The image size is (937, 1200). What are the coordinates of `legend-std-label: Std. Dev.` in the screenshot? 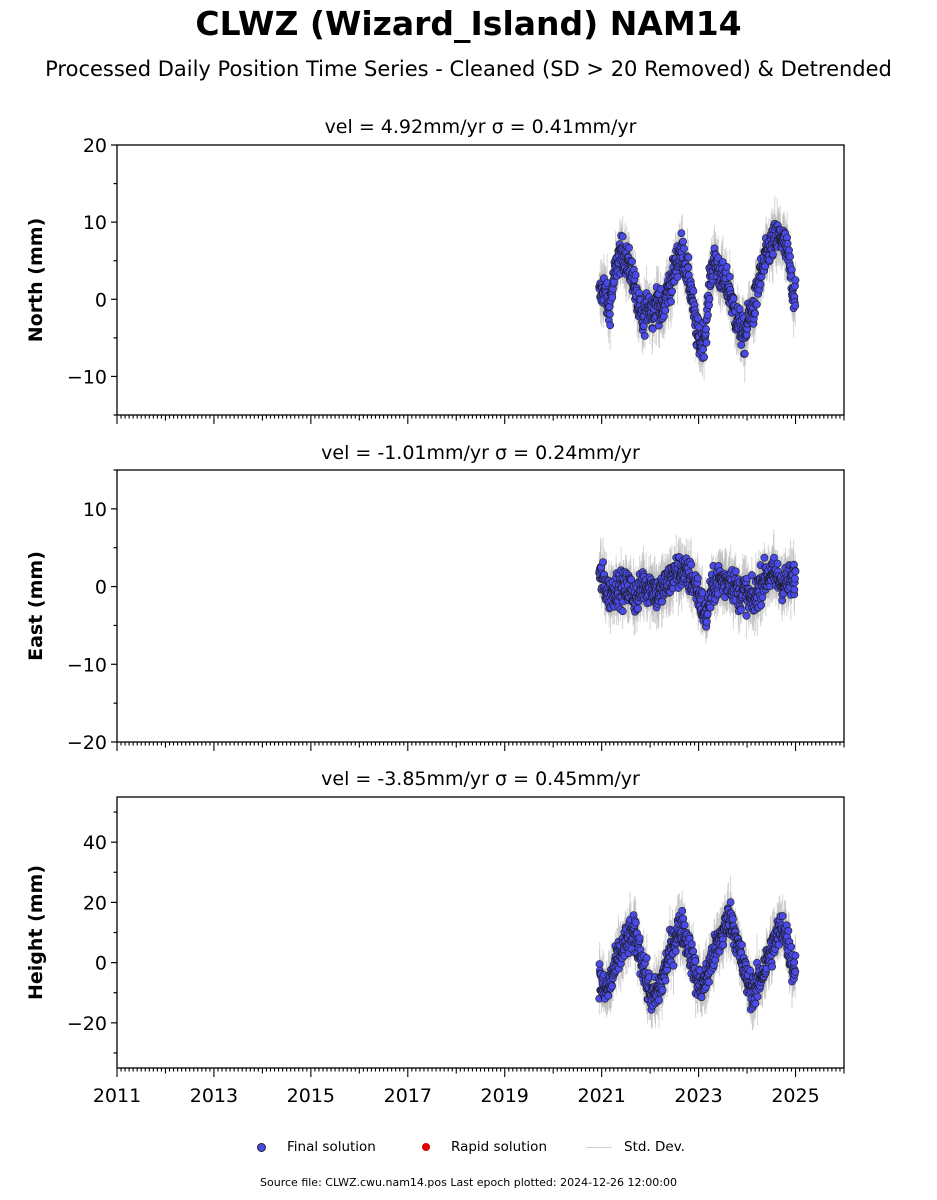 It's located at (654, 1147).